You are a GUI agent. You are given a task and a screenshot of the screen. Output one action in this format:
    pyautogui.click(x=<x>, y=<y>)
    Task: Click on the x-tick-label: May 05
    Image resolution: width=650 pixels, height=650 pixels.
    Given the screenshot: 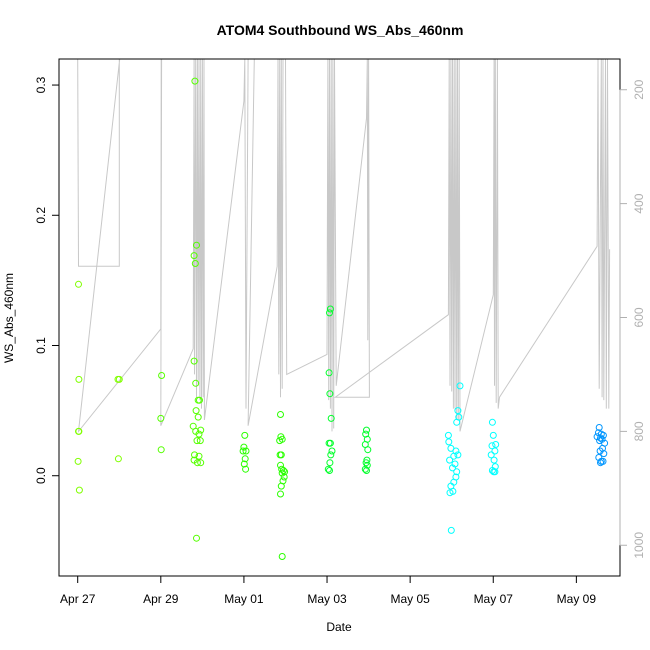 What is the action you would take?
    pyautogui.click(x=410, y=599)
    